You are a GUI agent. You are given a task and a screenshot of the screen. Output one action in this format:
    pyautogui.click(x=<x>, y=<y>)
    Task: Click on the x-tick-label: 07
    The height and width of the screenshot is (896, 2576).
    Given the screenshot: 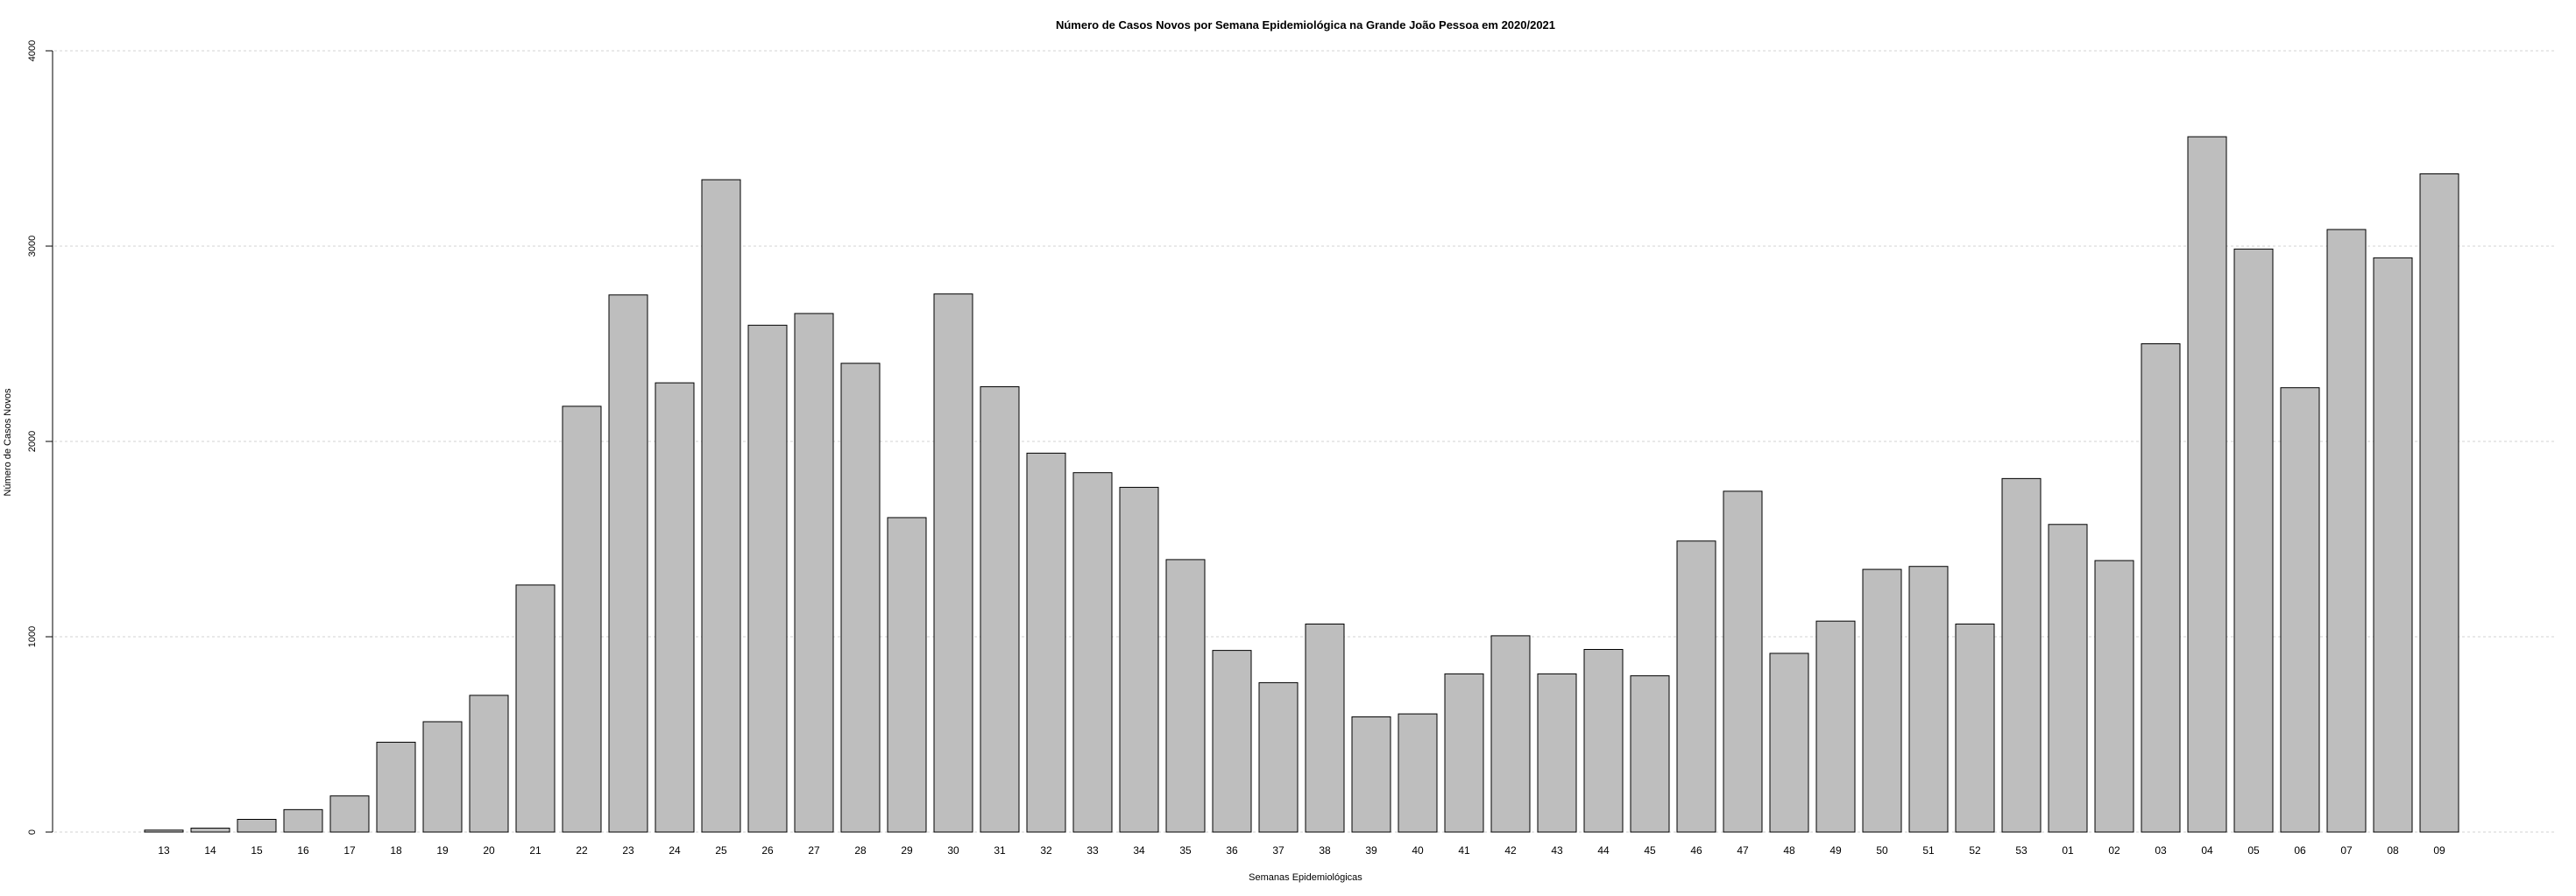 What is the action you would take?
    pyautogui.click(x=2346, y=850)
    